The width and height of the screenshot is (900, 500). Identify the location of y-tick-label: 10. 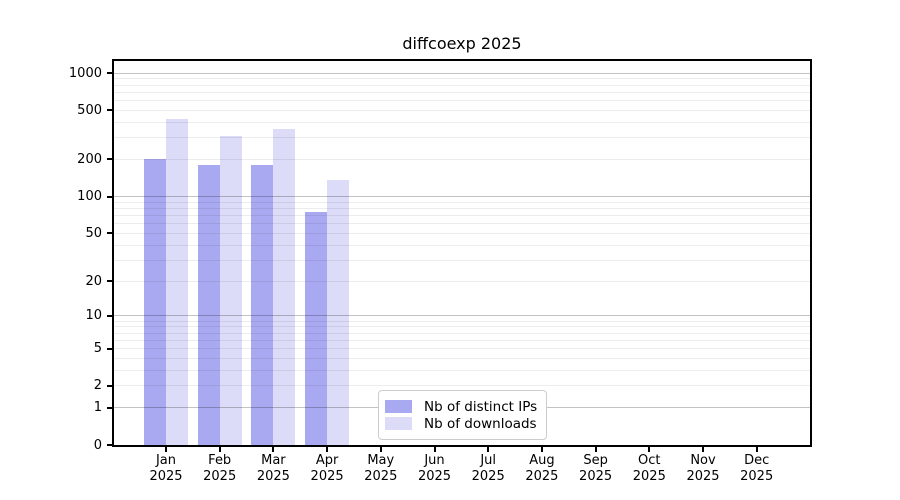
(93, 316).